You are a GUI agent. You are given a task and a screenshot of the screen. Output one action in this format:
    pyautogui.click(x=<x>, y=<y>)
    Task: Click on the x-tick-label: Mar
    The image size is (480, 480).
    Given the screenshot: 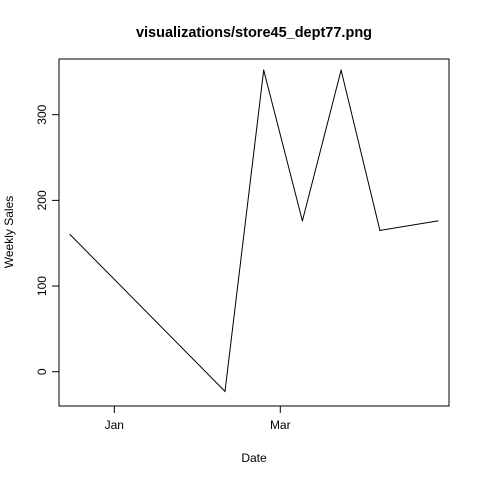 What is the action you would take?
    pyautogui.click(x=280, y=425)
    